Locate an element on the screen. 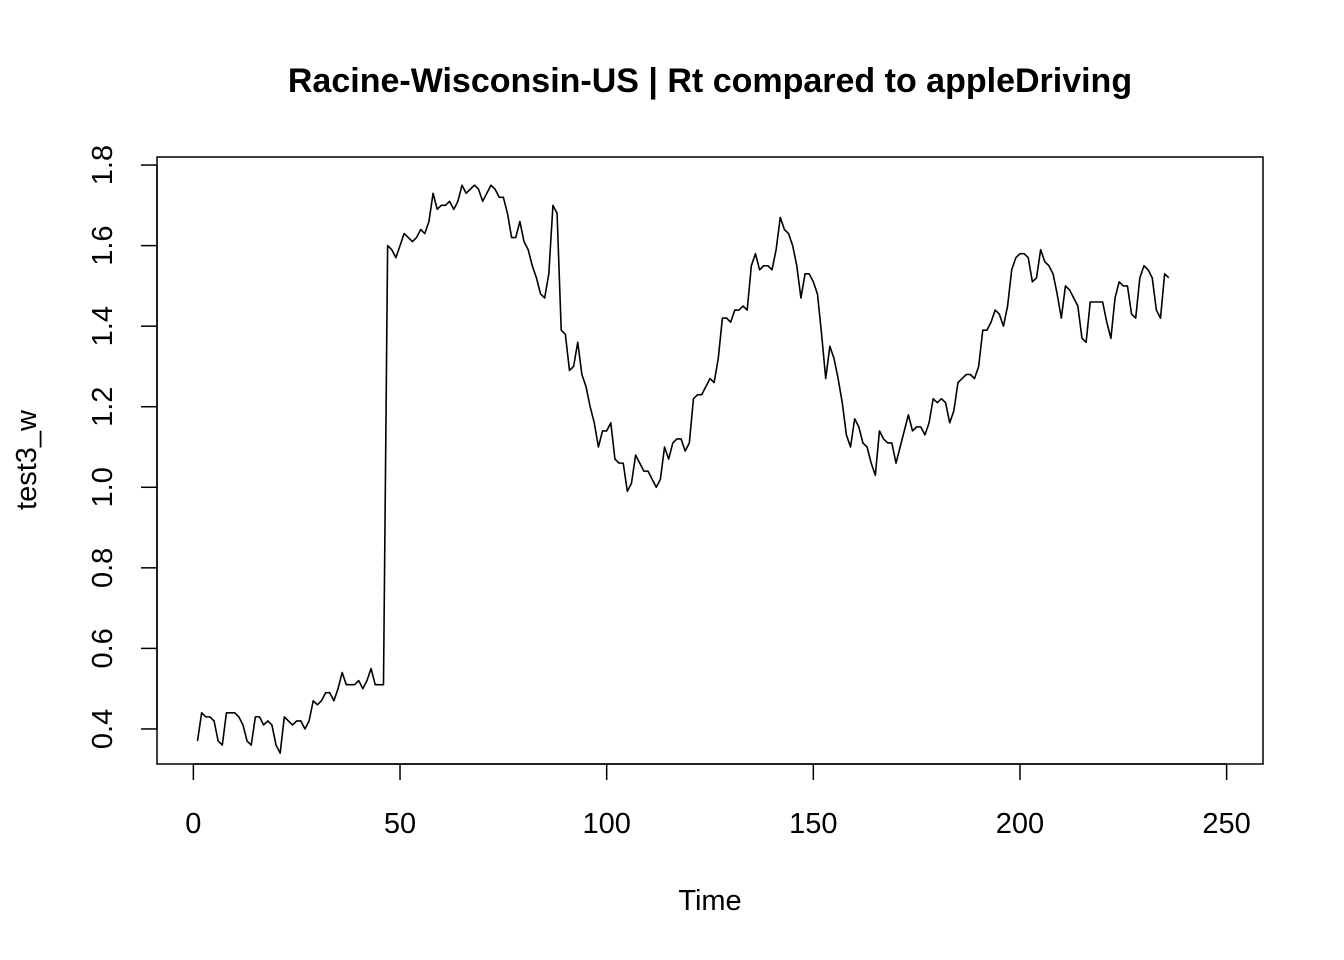 Image resolution: width=1344 pixels, height=960 pixels. y-tick-label: 1.4 is located at coordinates (103, 326).